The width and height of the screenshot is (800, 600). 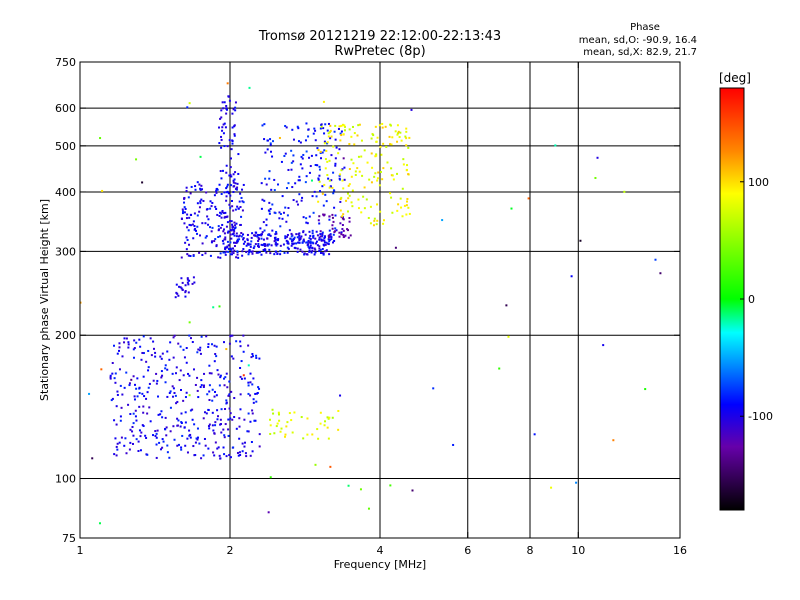 I want to click on y-axis-label: Stationary phase Virtual Height [km], so click(x=44, y=300).